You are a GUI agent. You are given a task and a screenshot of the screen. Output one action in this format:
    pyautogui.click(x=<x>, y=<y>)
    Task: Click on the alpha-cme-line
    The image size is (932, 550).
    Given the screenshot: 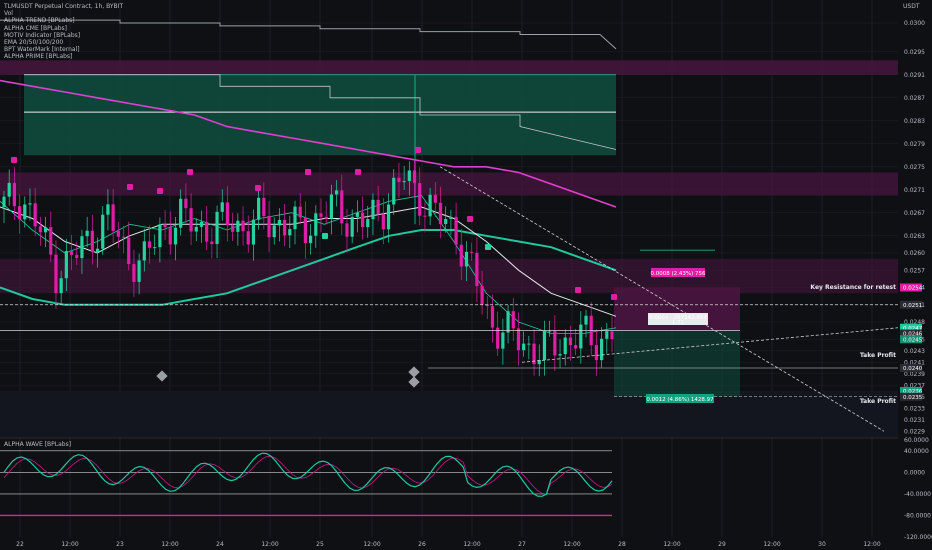 What is the action you would take?
    pyautogui.click(x=320, y=112)
    